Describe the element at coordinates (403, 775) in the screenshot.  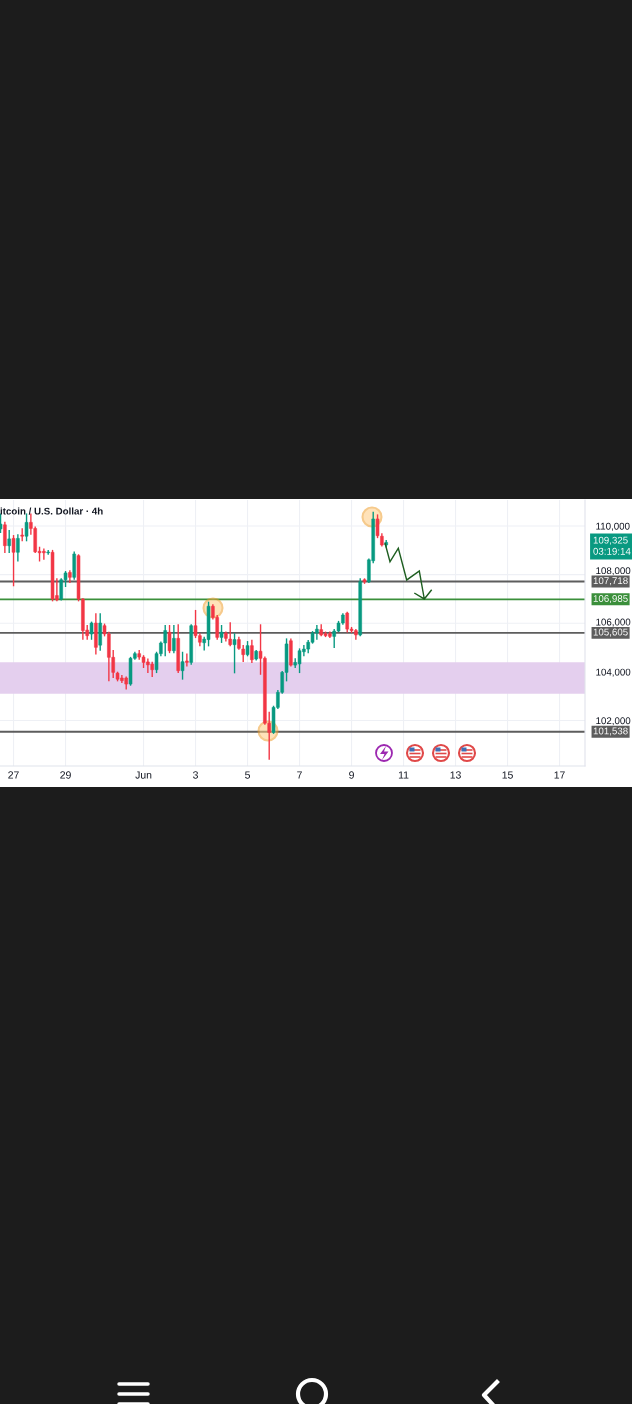
I see `x-tick-label: 11` at that location.